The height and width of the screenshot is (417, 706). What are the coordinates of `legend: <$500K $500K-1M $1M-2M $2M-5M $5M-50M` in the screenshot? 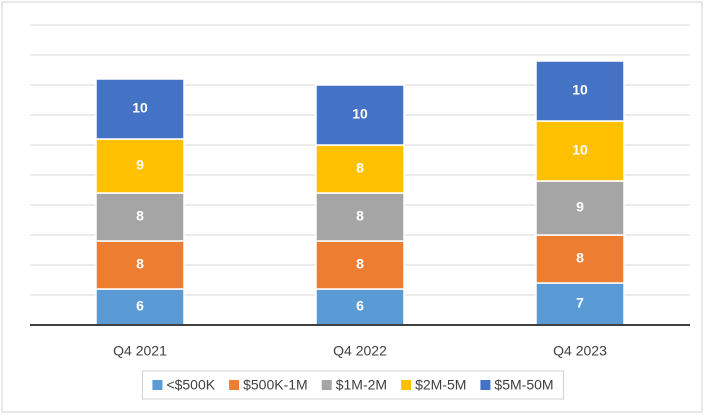 It's located at (353, 385).